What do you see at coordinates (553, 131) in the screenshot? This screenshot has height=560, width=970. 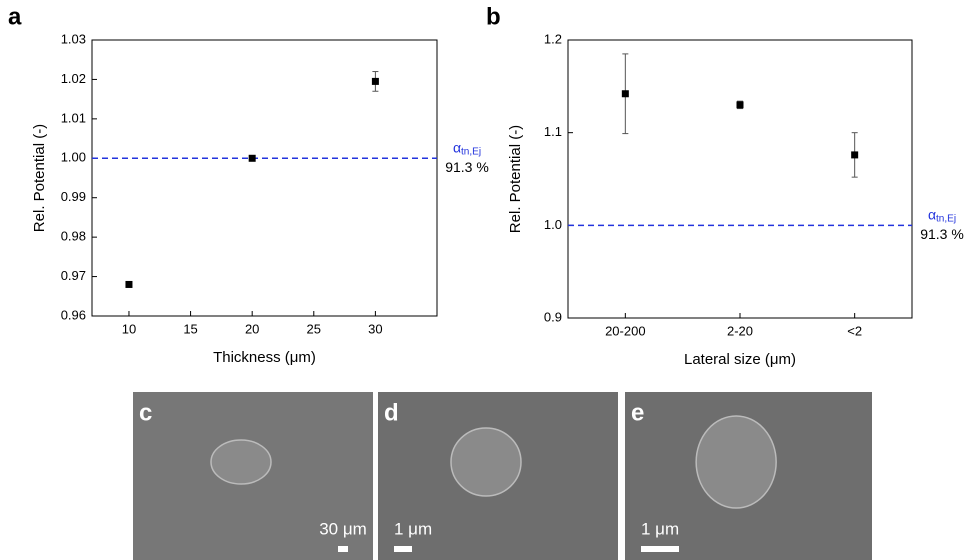 I see `y-tick-label: 1.1` at bounding box center [553, 131].